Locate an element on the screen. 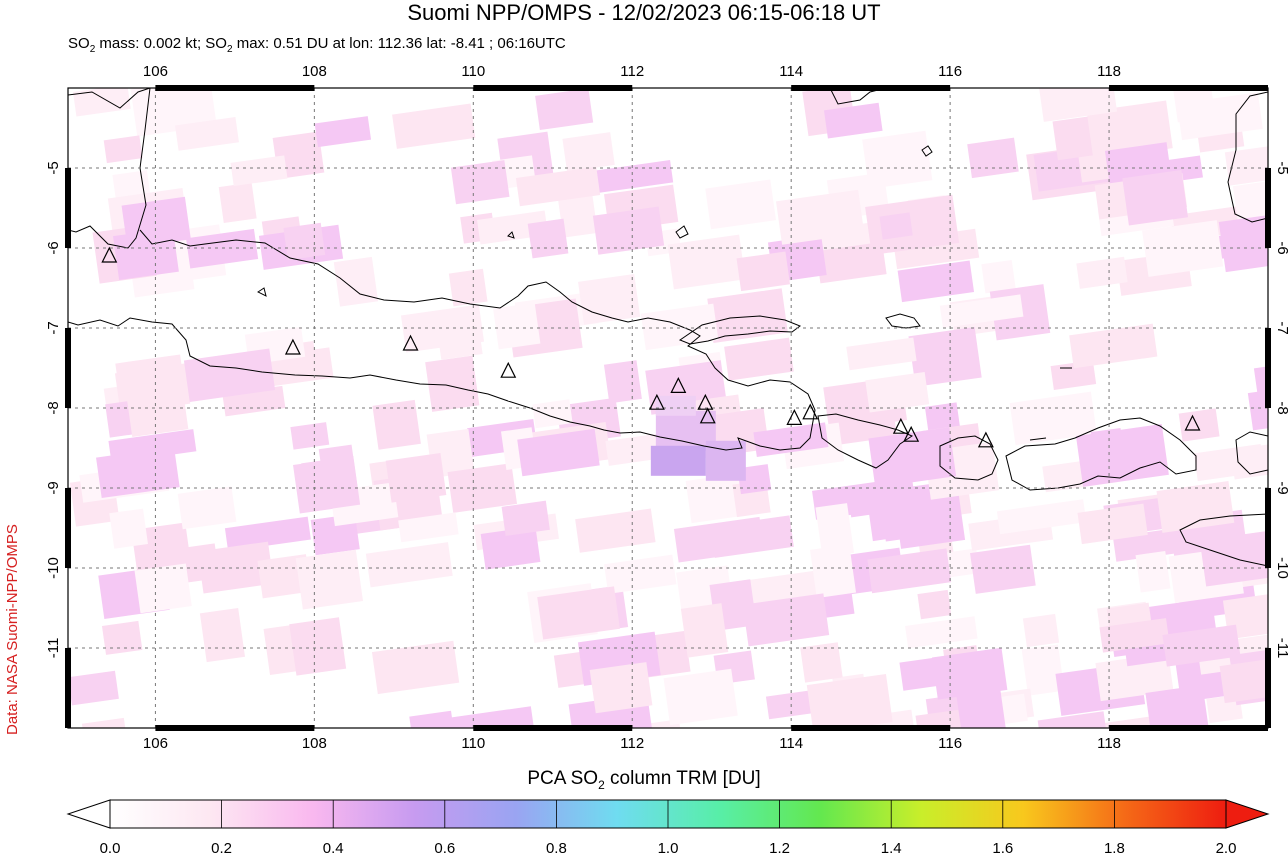  lon-tick-label: 108 is located at coordinates (314, 743).